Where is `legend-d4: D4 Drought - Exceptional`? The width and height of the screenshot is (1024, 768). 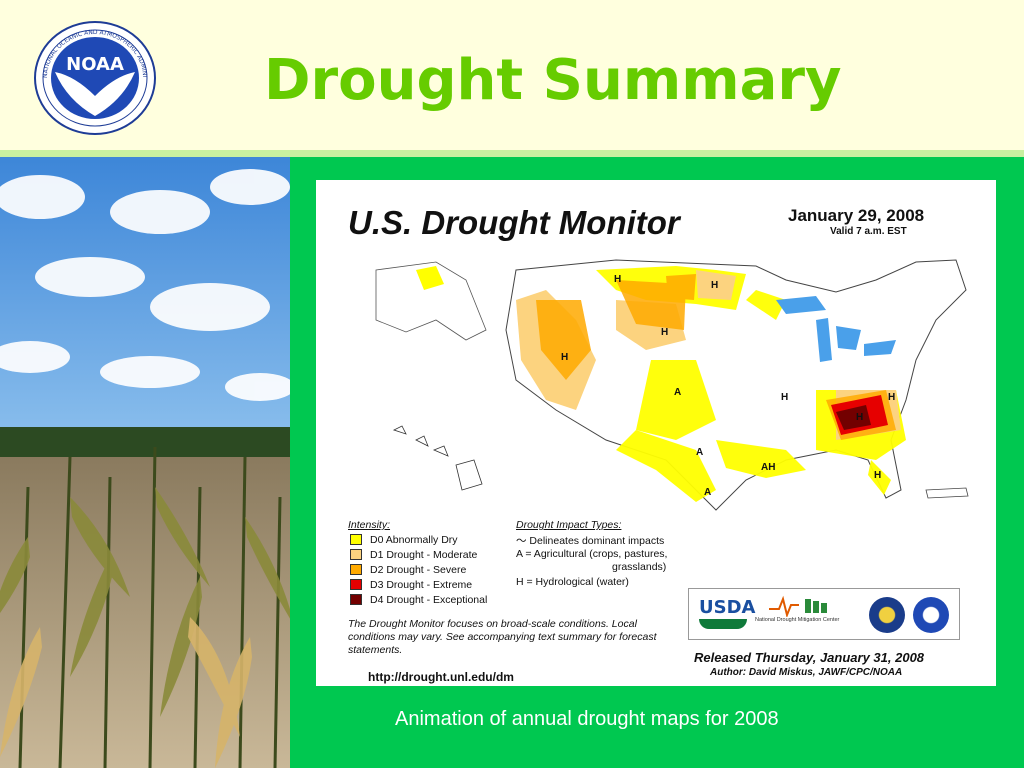
legend-d4: D4 Drought - Exceptional is located at coordinates (418, 599).